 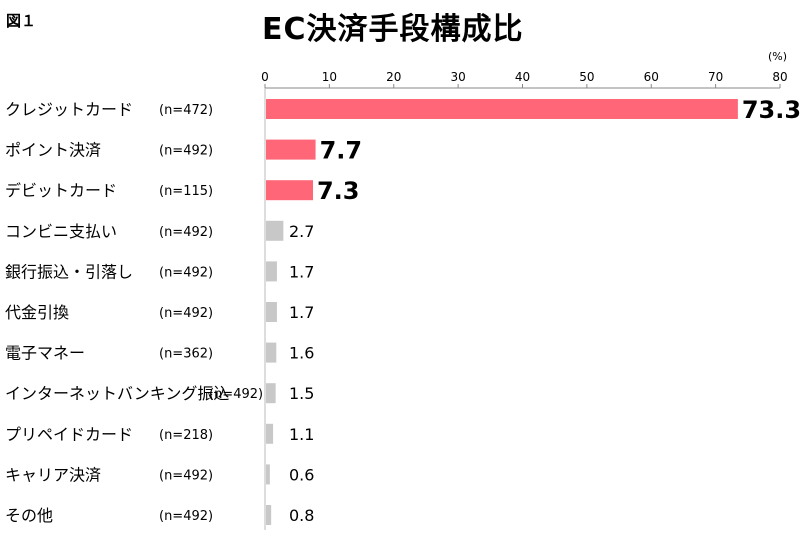 What do you see at coordinates (301, 393) in the screenshot?
I see `value-label: 1.5` at bounding box center [301, 393].